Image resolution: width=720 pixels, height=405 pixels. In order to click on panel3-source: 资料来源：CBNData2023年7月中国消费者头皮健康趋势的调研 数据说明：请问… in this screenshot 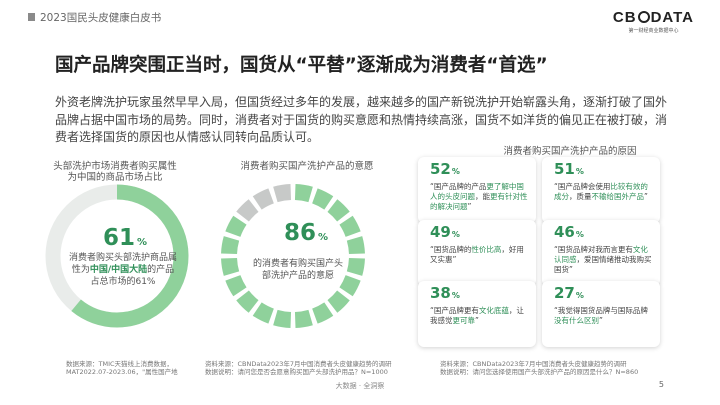, I will do `click(539, 368)`.